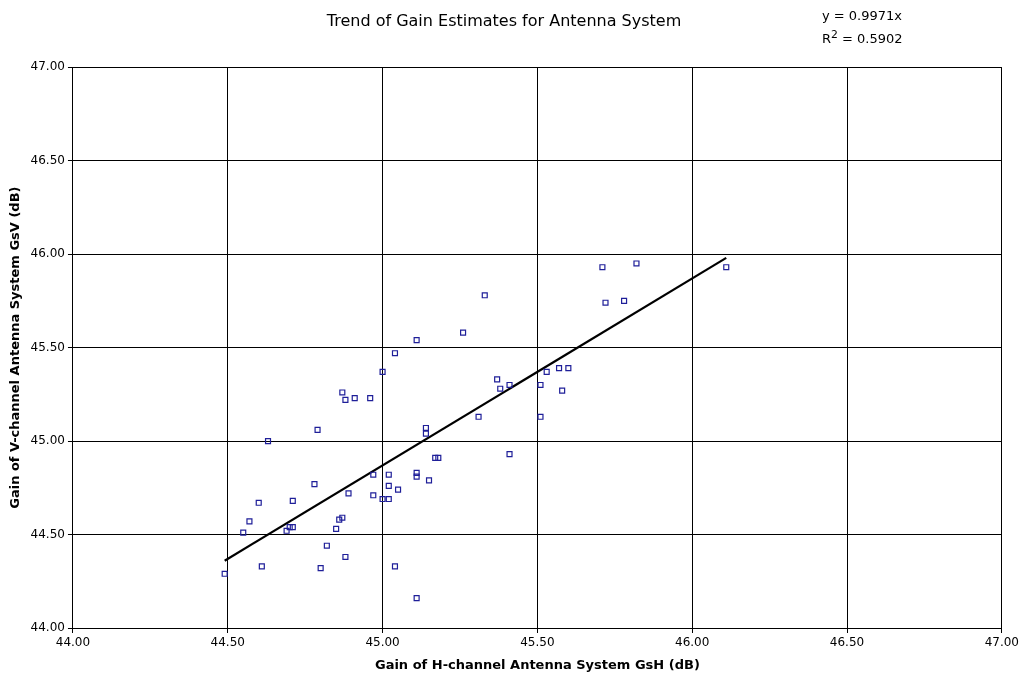 The width and height of the screenshot is (1022, 681). I want to click on y-axis-title: Gain of V-channel Antenna System GsV (dB), so click(15, 347).